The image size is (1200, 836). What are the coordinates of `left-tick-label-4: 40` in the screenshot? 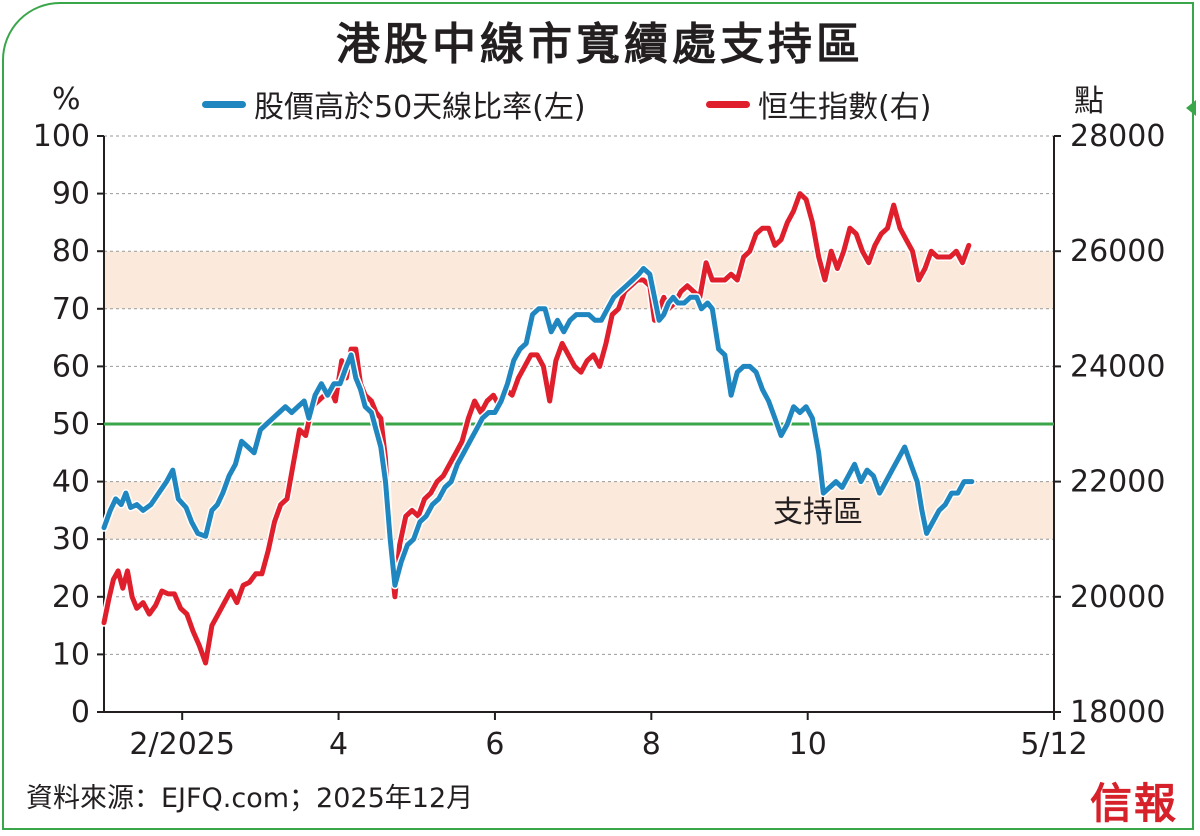 It's located at (71, 482).